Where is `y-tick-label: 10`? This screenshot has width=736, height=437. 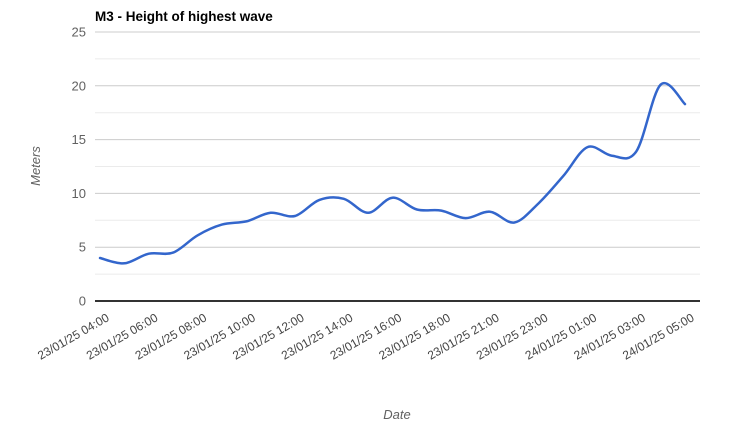 y-tick-label: 10 is located at coordinates (79, 193).